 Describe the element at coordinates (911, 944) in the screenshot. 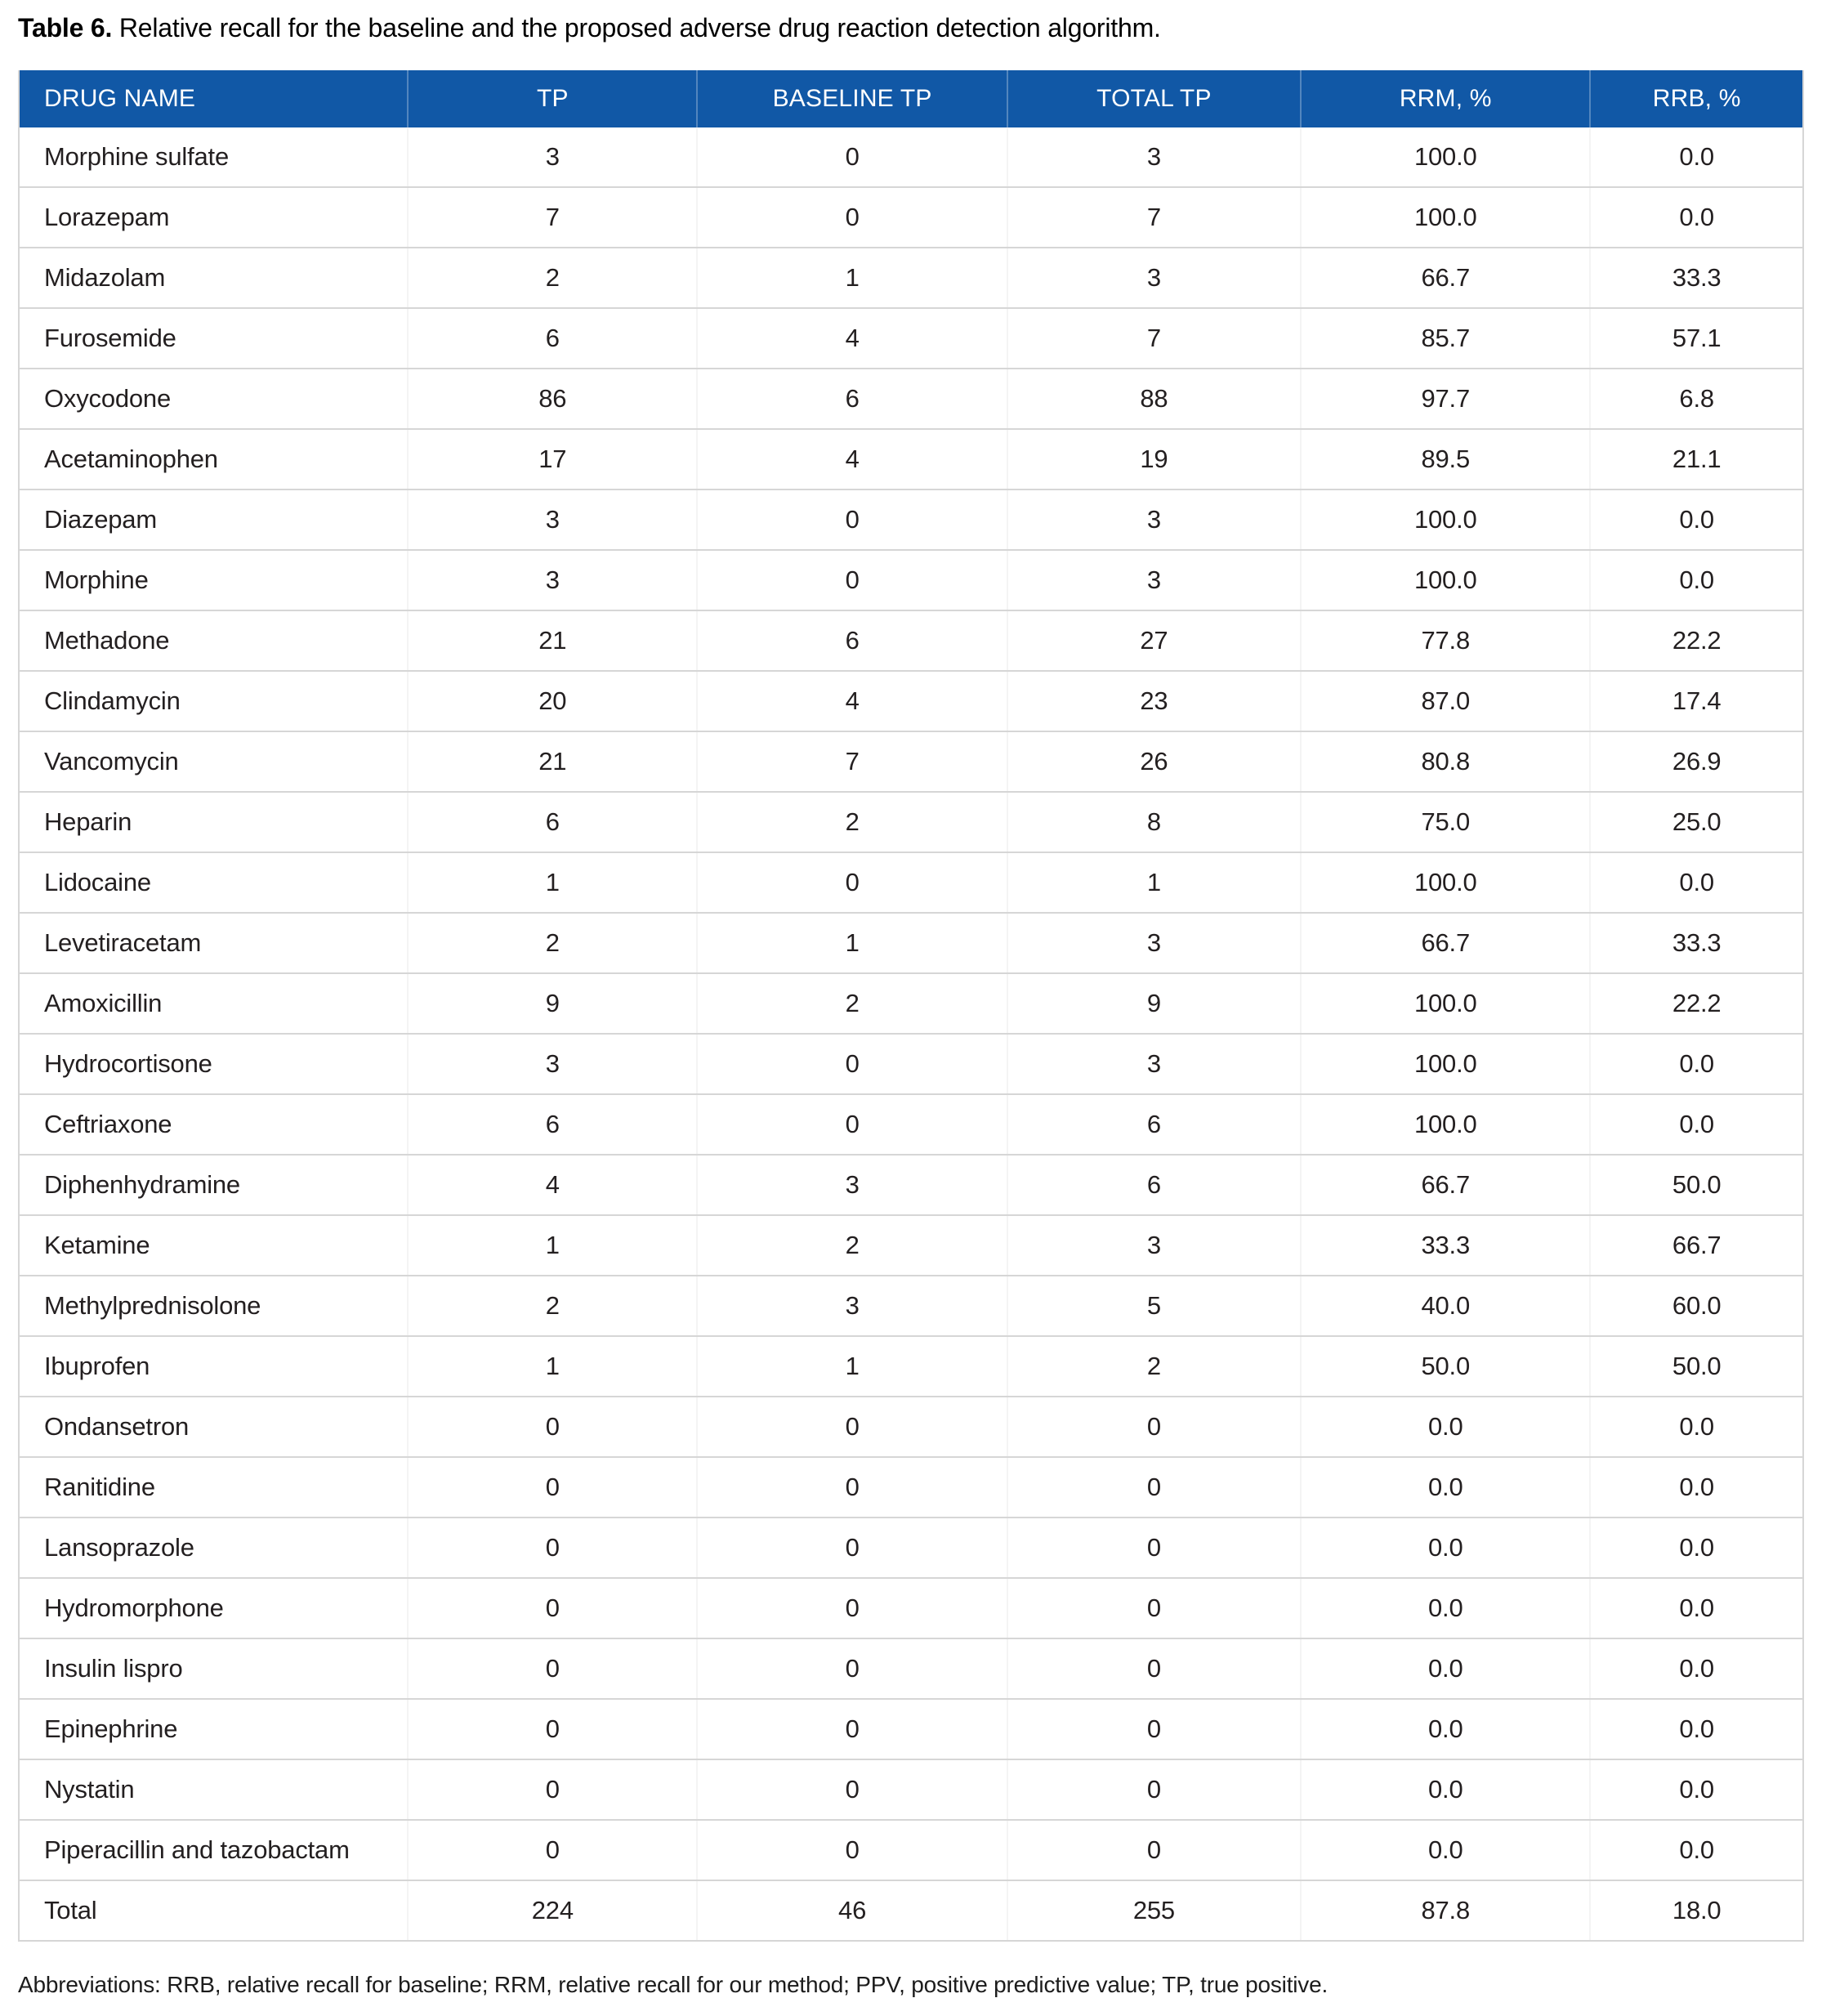

I see `table-row: Levetiracetam 2 1 3 66.7 33.3` at that location.